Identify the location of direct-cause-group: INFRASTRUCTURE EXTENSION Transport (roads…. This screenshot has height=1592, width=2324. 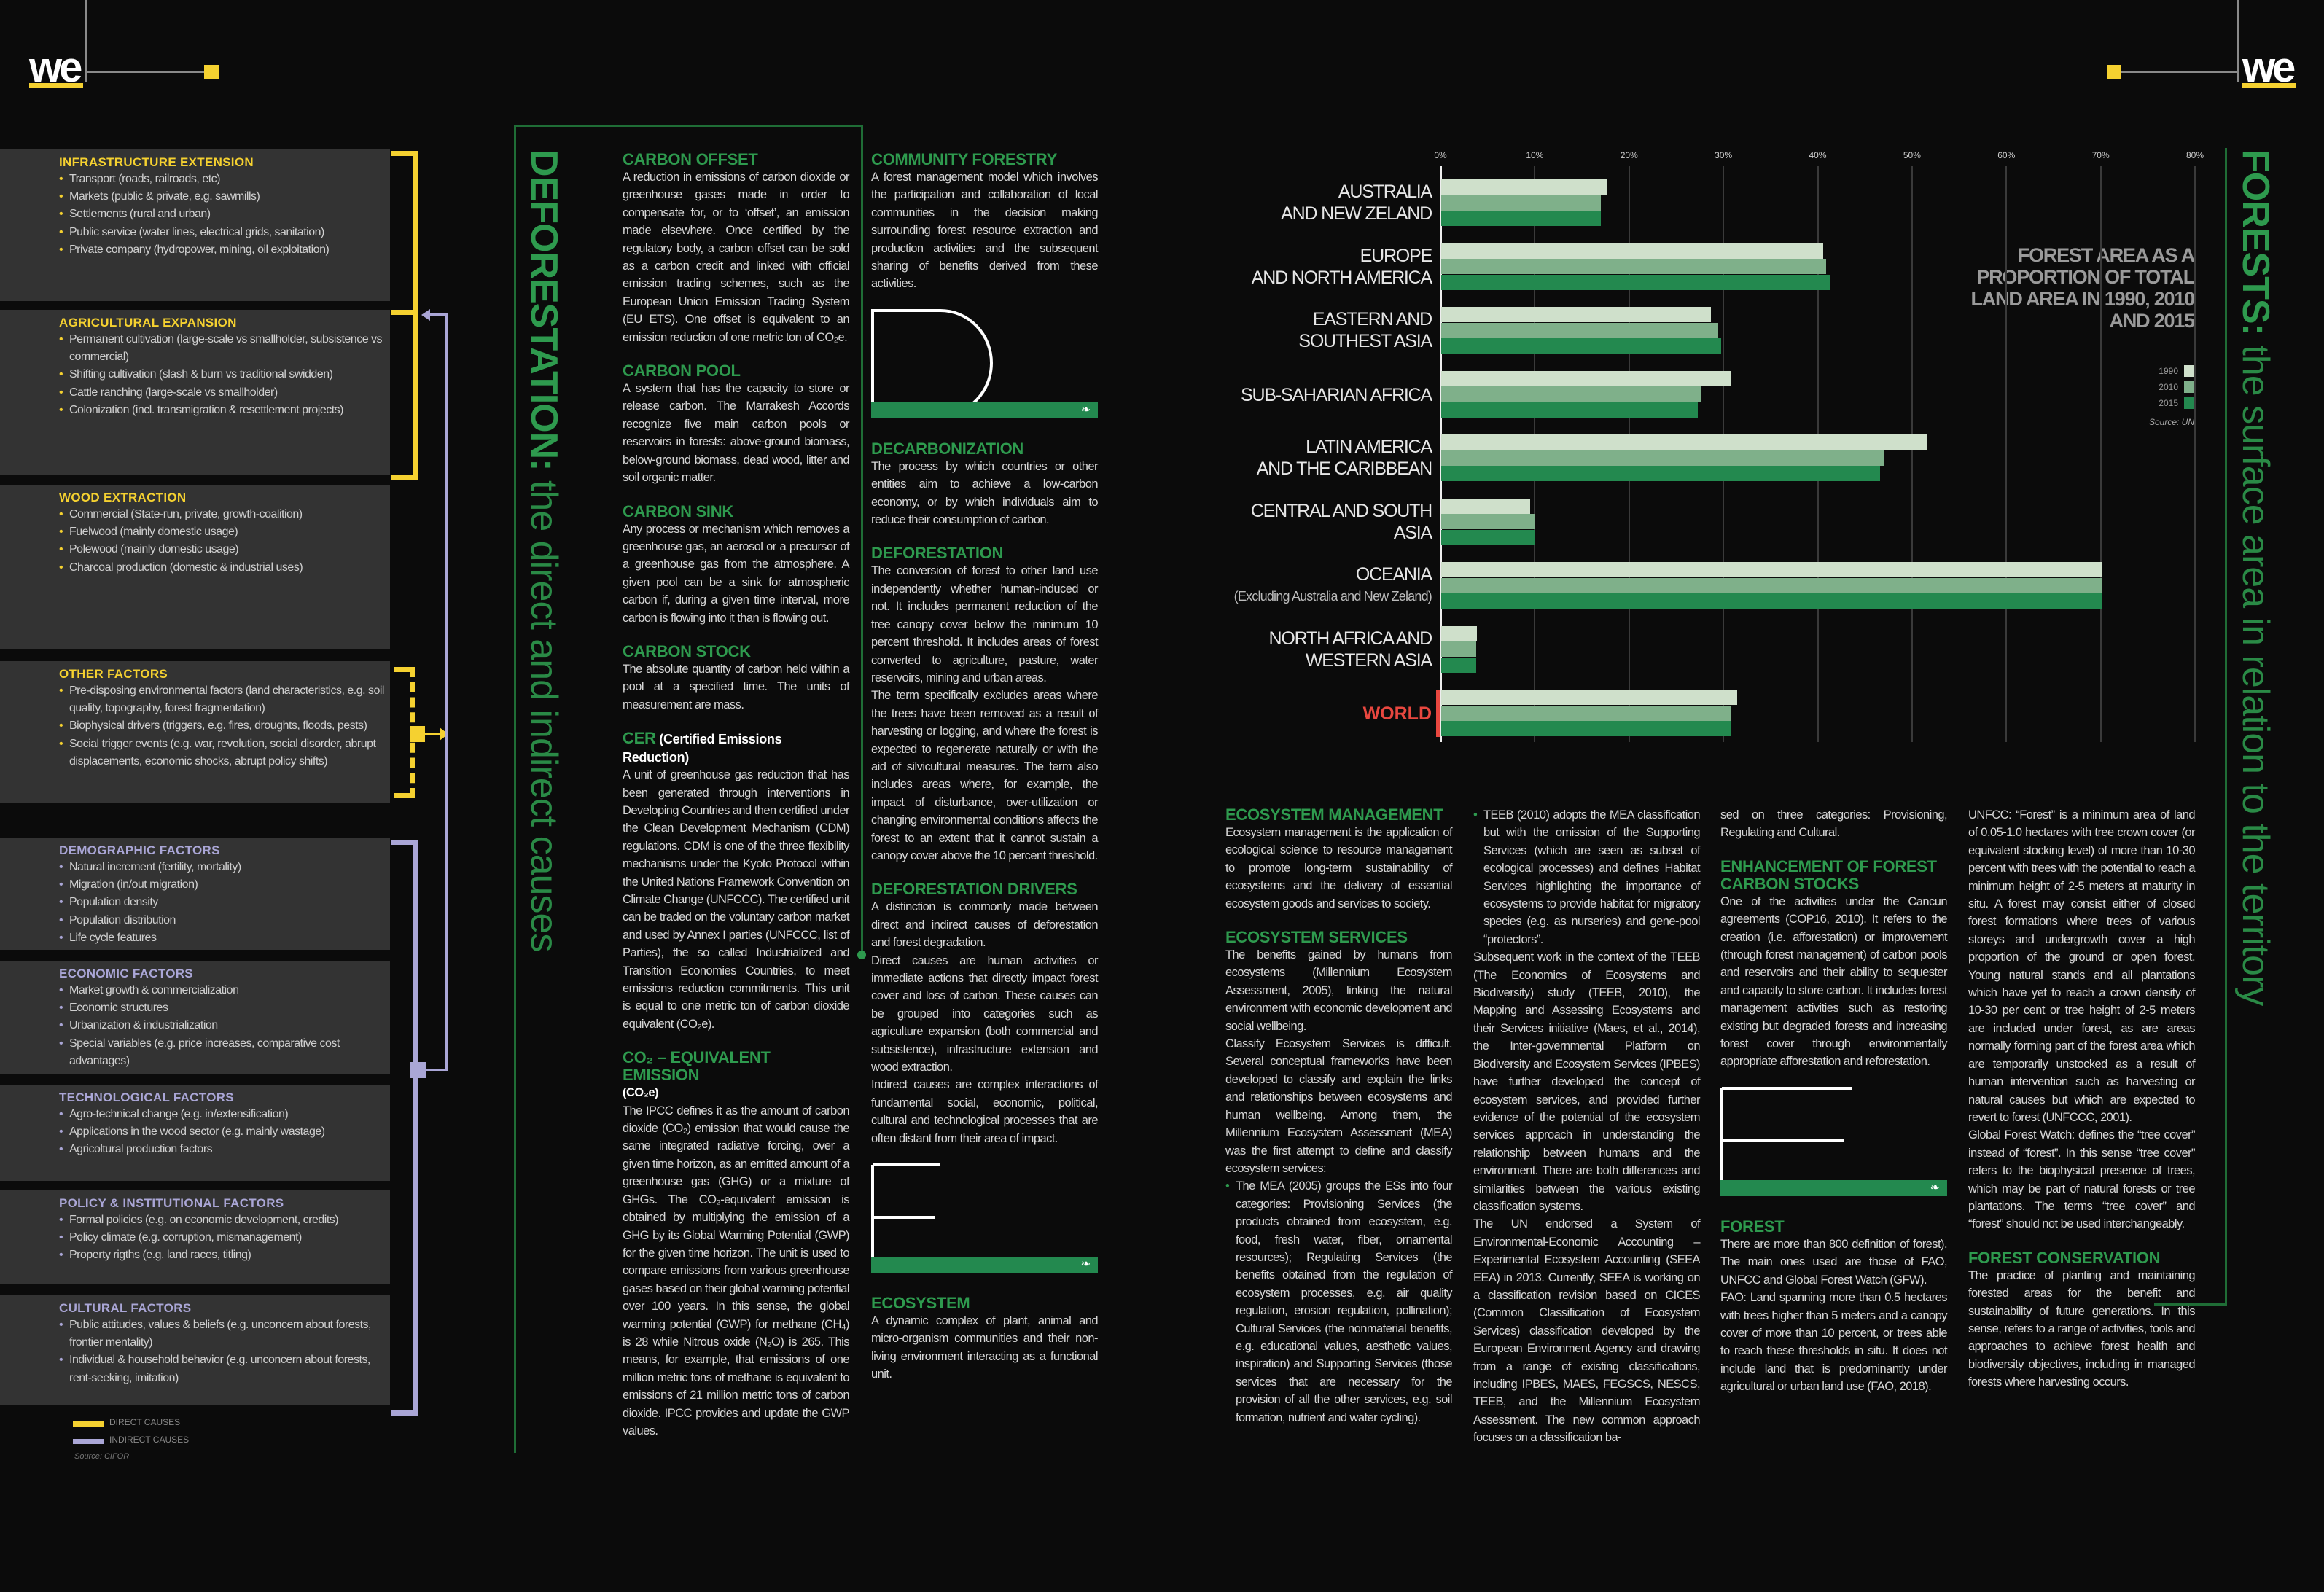
(195, 225).